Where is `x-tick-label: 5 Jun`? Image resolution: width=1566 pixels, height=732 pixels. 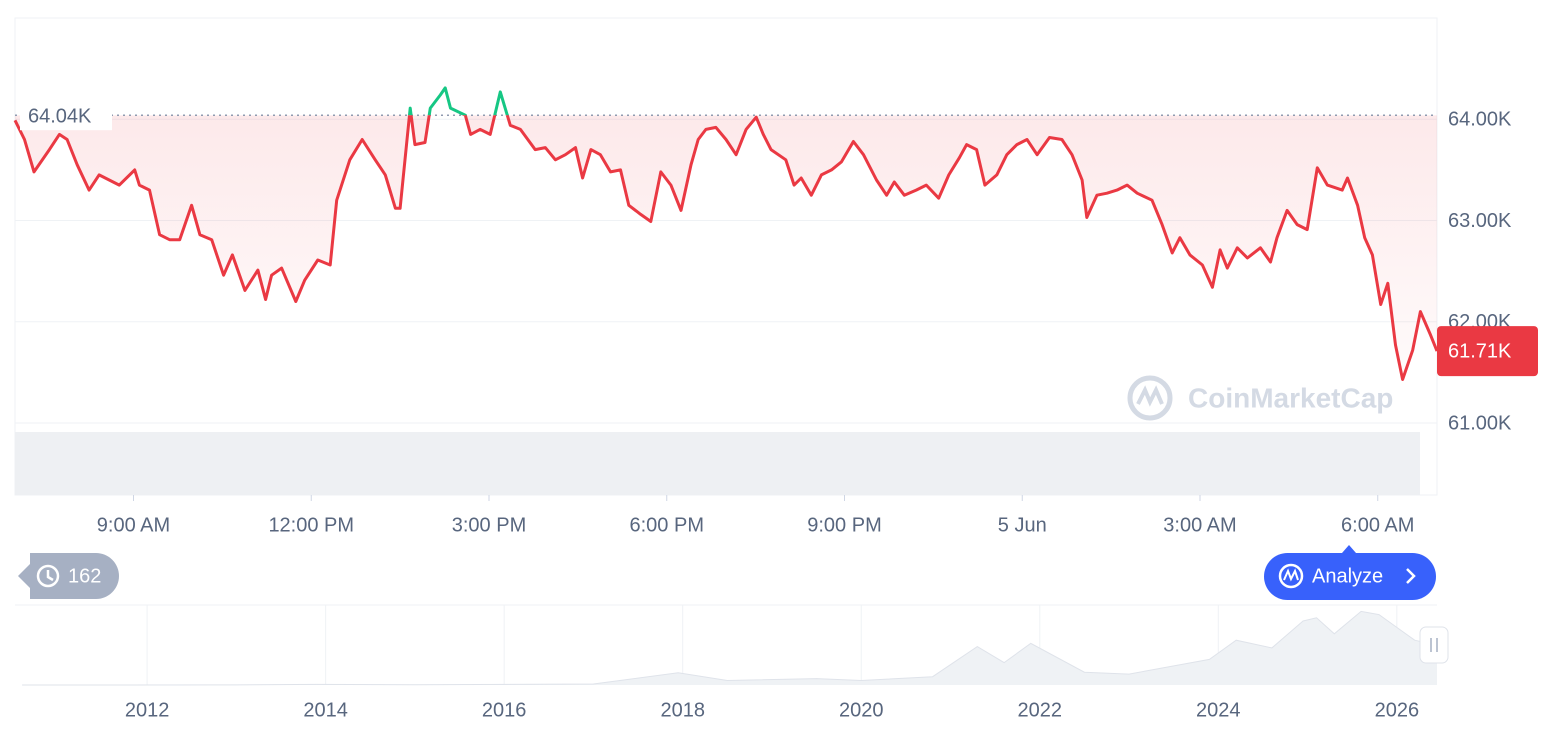
x-tick-label: 5 Jun is located at coordinates (1022, 525).